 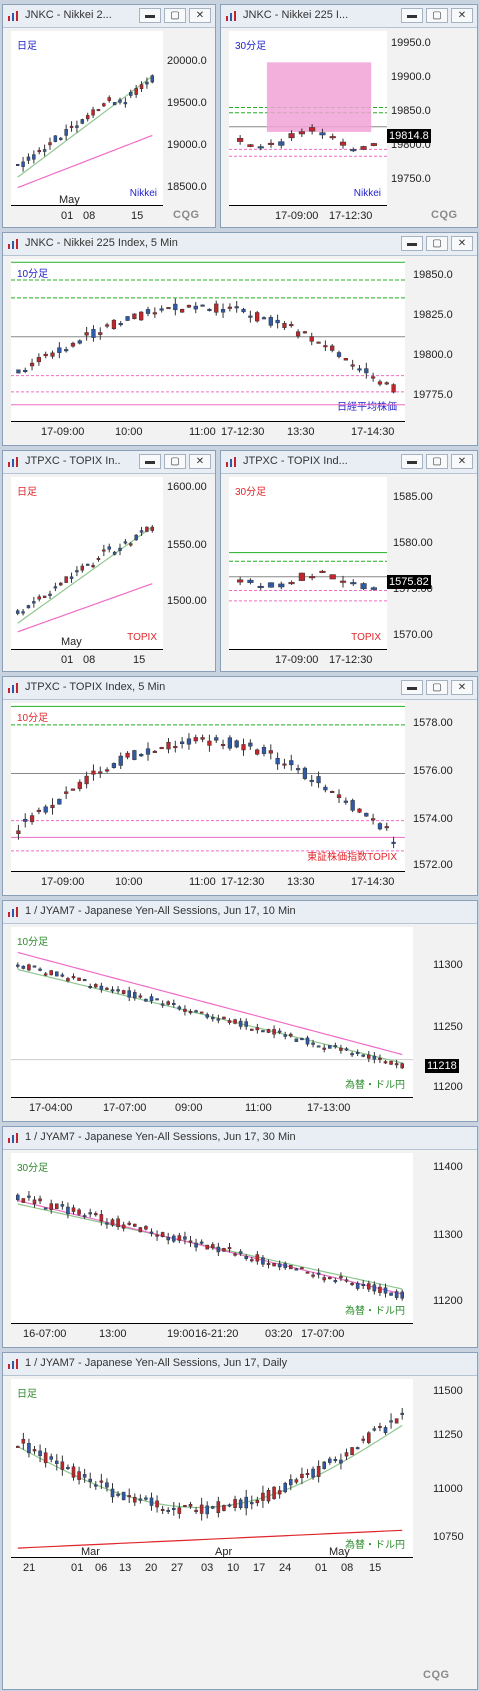 What do you see at coordinates (349, 462) in the screenshot?
I see `window-titlebar: JTPXC - TOPIX Ind... ▬ ▢ ✕` at bounding box center [349, 462].